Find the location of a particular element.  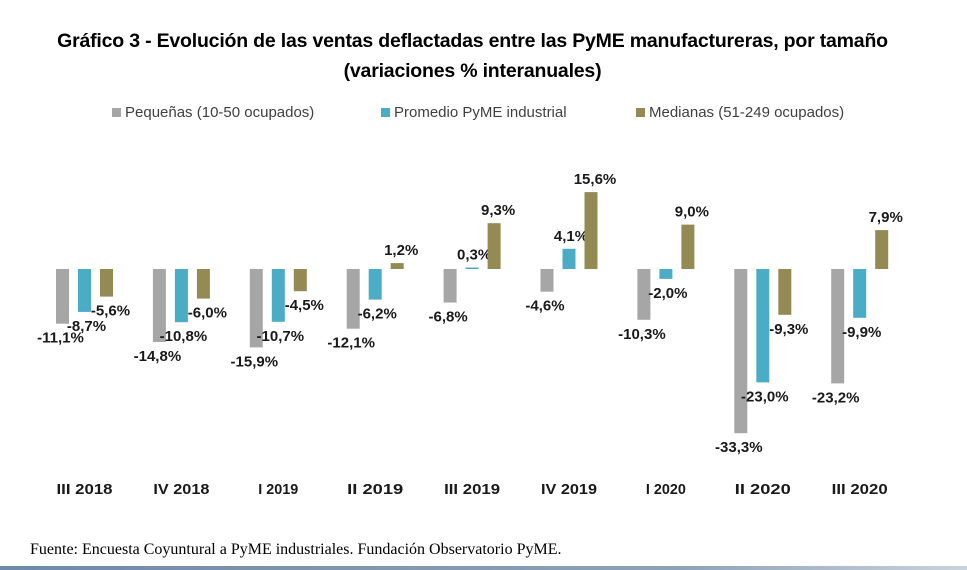

data-label-promedio-1: -10,8% is located at coordinates (184, 336).